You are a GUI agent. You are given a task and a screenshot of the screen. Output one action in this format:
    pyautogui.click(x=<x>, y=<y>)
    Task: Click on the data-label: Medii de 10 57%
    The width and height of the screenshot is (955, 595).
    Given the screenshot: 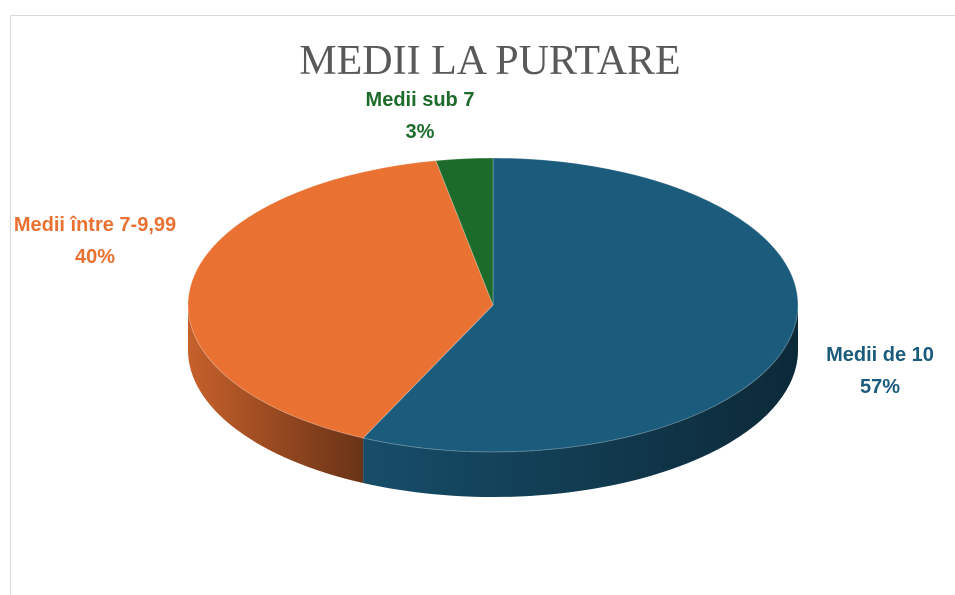 What is the action you would take?
    pyautogui.click(x=872, y=371)
    